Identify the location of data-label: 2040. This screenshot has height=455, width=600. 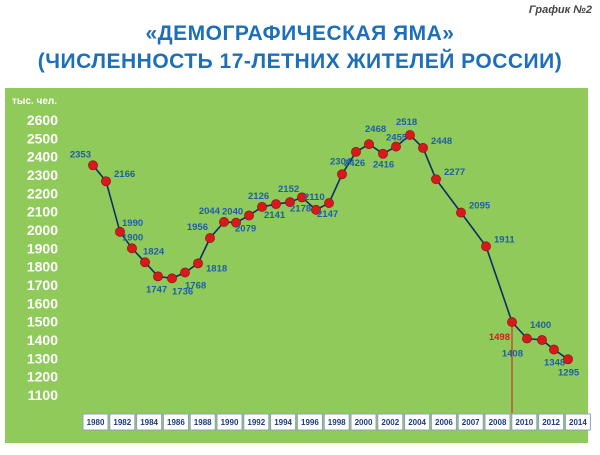
(232, 212).